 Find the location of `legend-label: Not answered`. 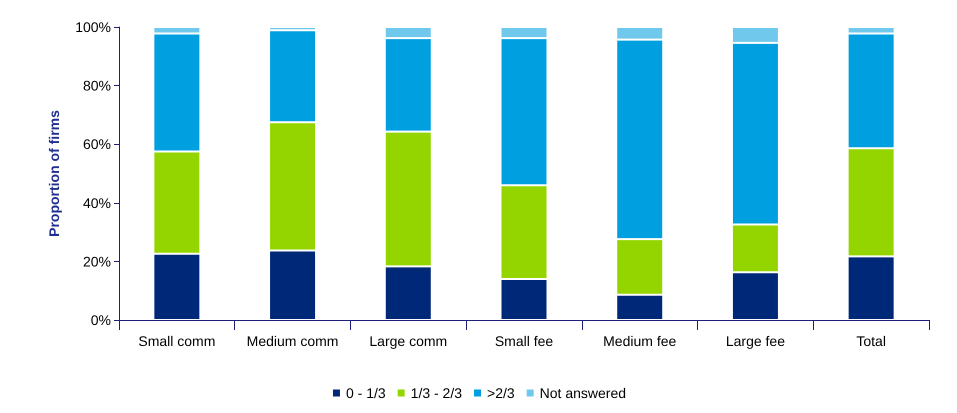

legend-label: Not answered is located at coordinates (583, 393).